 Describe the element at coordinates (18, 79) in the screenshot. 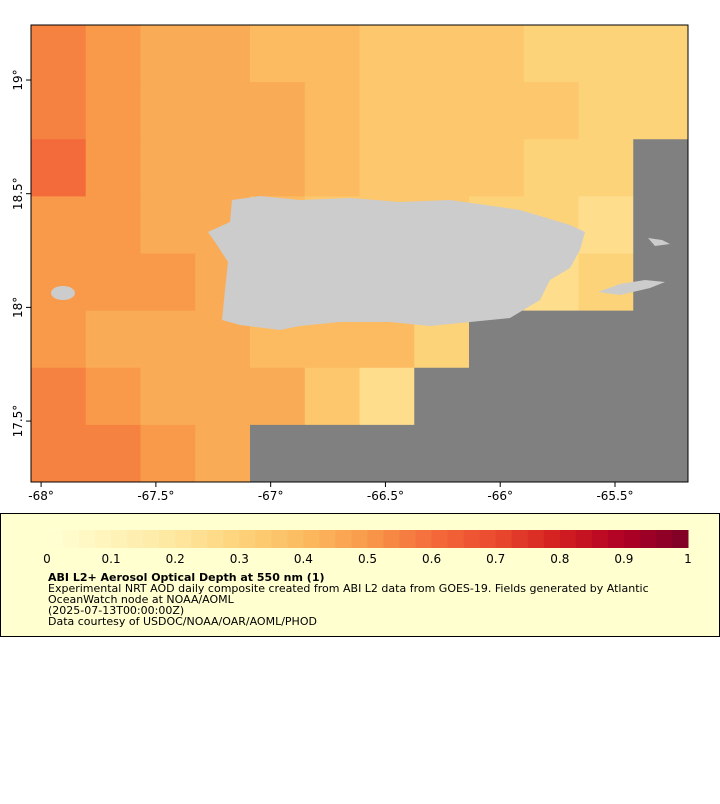

I see `y-tick-label: 19°` at that location.